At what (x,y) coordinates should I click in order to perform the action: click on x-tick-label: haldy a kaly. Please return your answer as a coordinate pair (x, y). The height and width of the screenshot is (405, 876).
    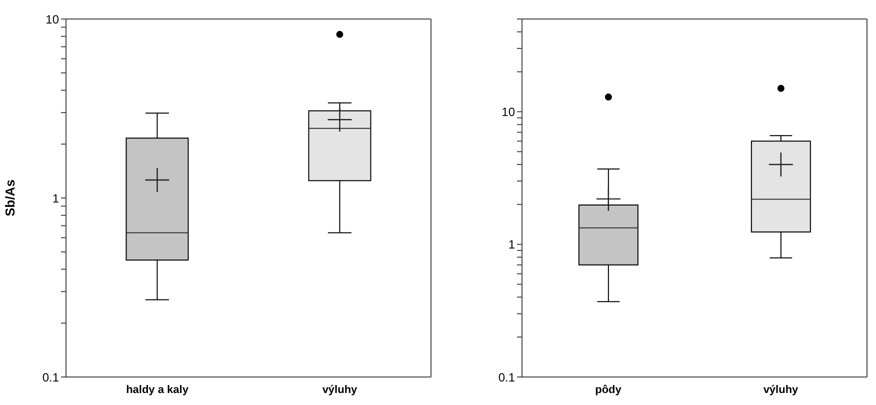
    Looking at the image, I should click on (158, 390).